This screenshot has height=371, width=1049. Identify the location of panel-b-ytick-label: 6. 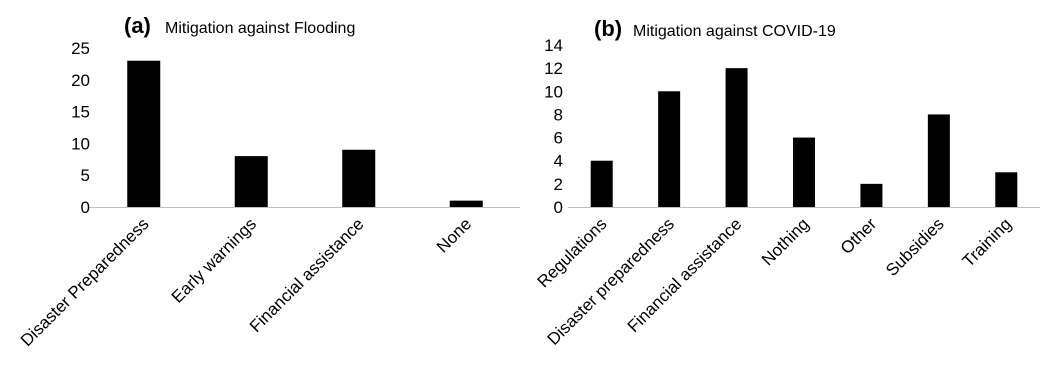
(558, 138).